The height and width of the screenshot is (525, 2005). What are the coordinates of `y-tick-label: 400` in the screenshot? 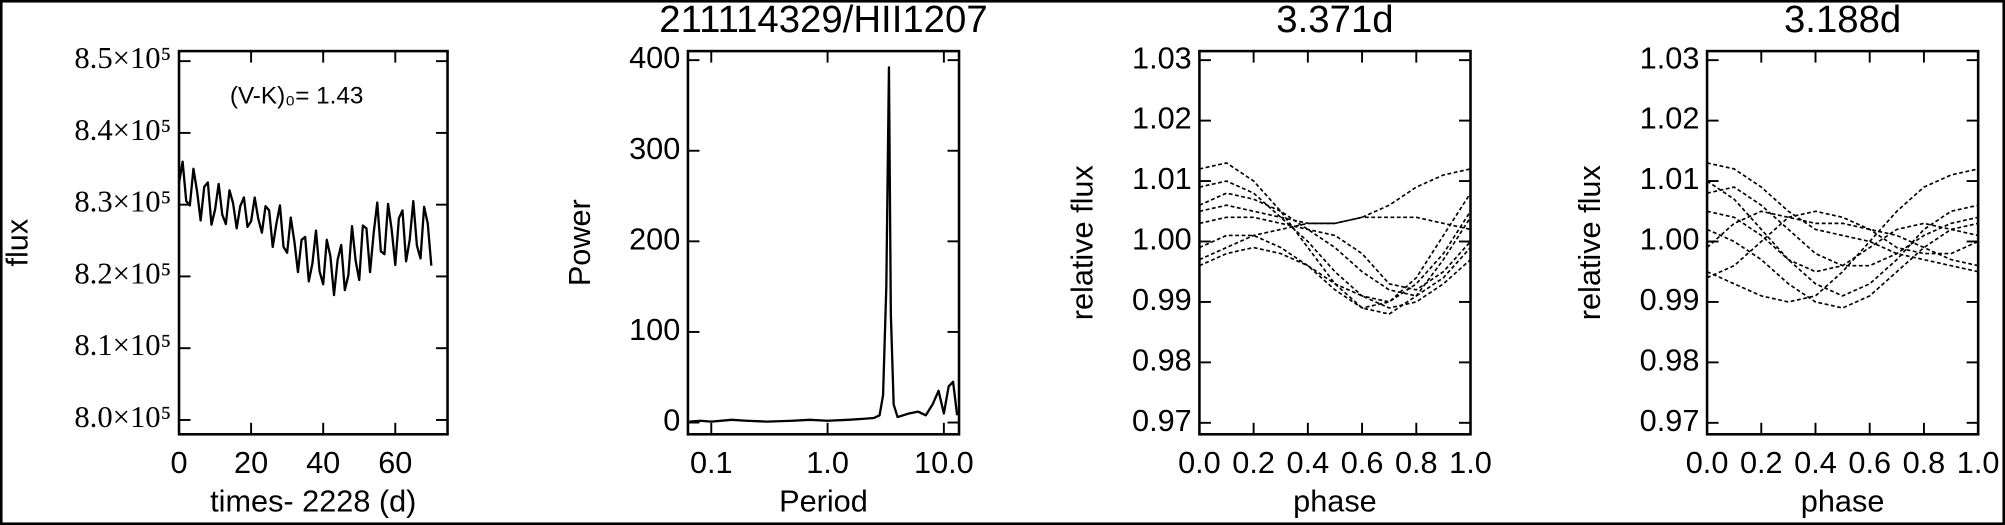 It's located at (654, 58).